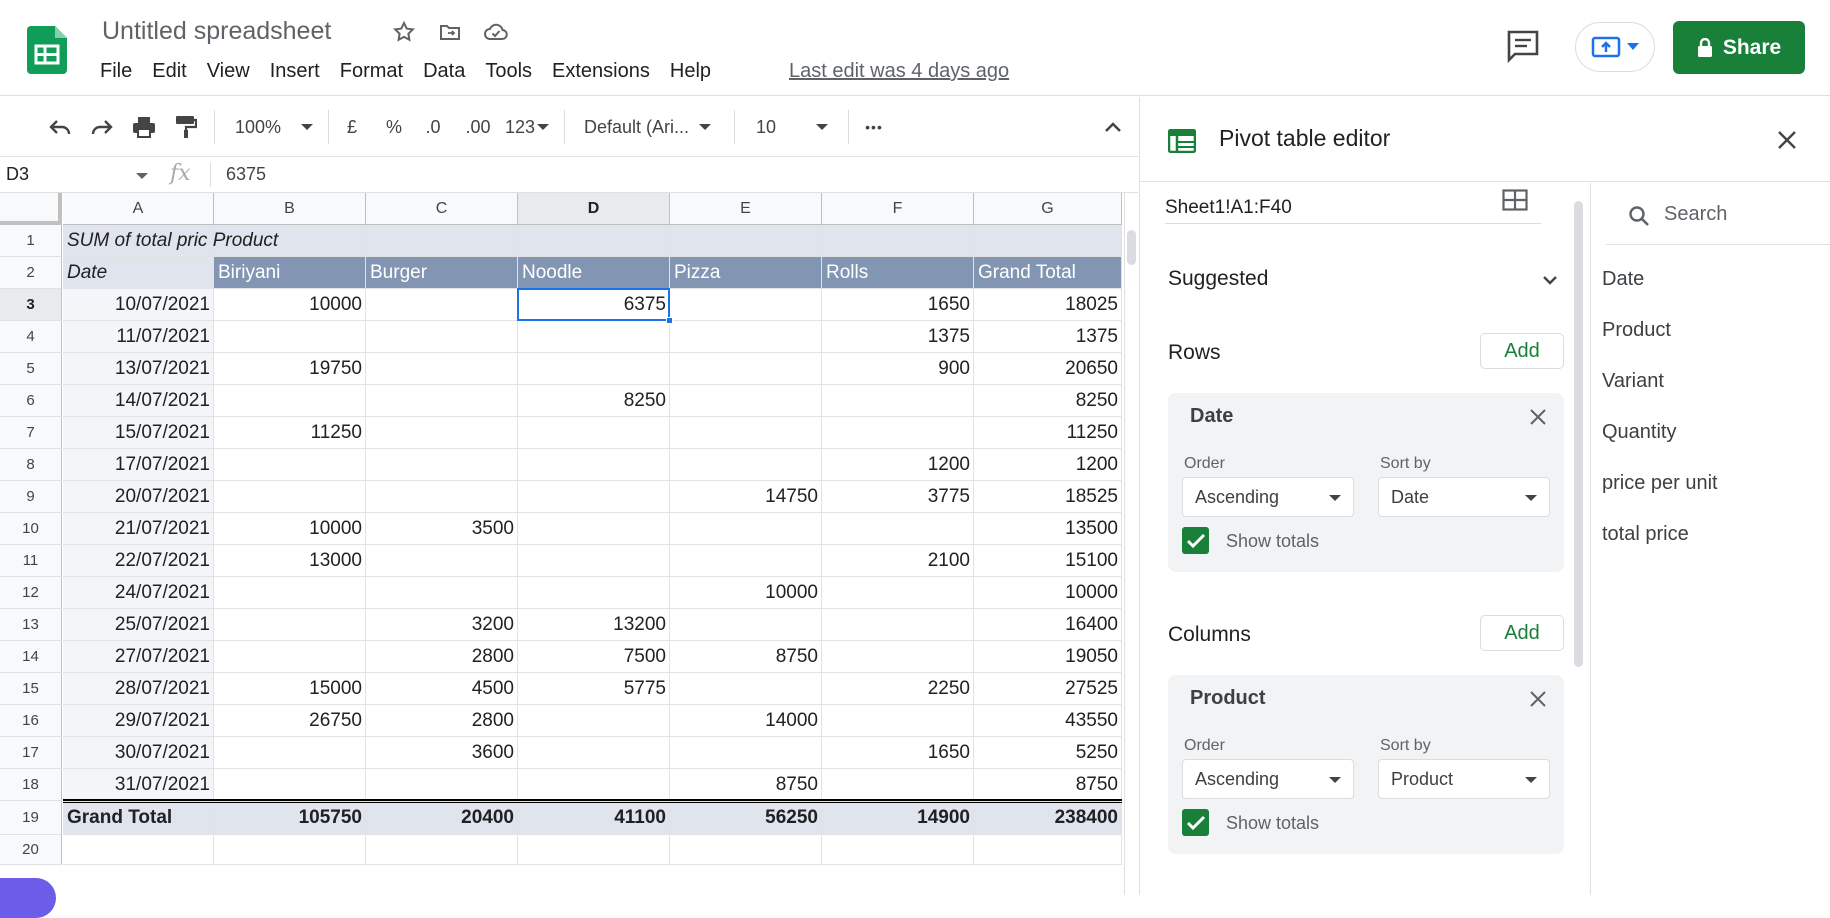 Image resolution: width=1830 pixels, height=918 pixels. I want to click on value-cell: 27525, so click(1091, 688).